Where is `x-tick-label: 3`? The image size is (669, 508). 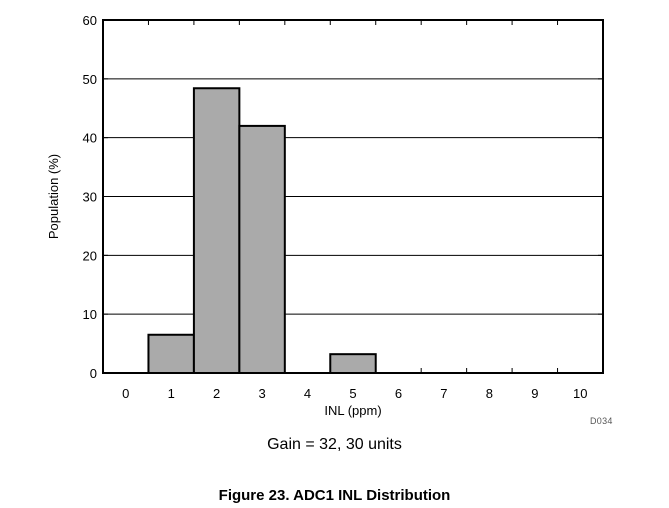
x-tick-label: 3 is located at coordinates (261, 393).